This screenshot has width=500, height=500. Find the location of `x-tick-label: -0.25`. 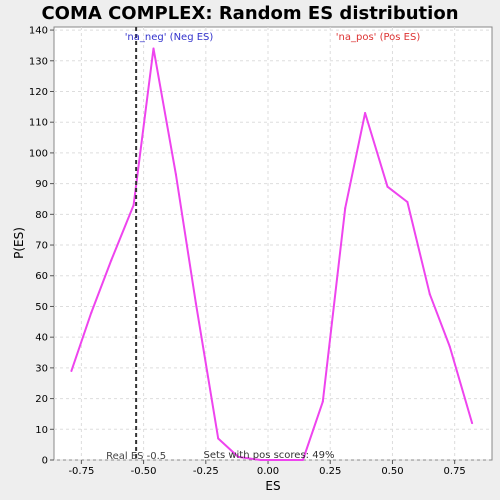

x-tick-label: -0.25 is located at coordinates (206, 471).